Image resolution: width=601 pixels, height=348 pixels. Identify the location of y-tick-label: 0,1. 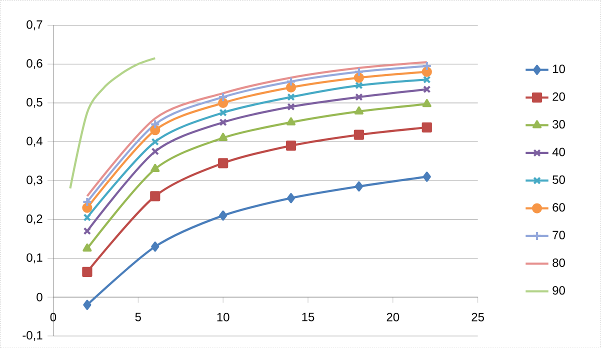
(34, 258).